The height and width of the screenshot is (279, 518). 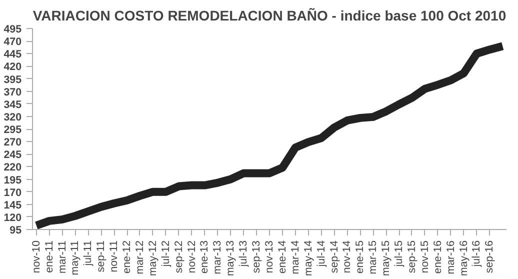 What do you see at coordinates (282, 257) in the screenshot?
I see `x-tick-label: ene-14` at bounding box center [282, 257].